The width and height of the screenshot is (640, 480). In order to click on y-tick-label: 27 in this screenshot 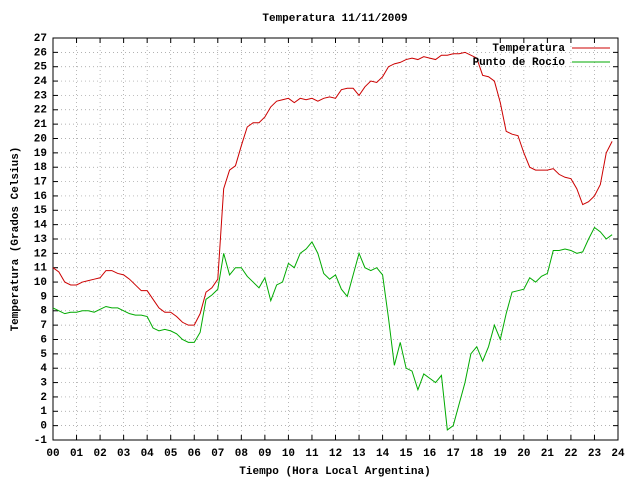, I will do `click(40, 39)`.